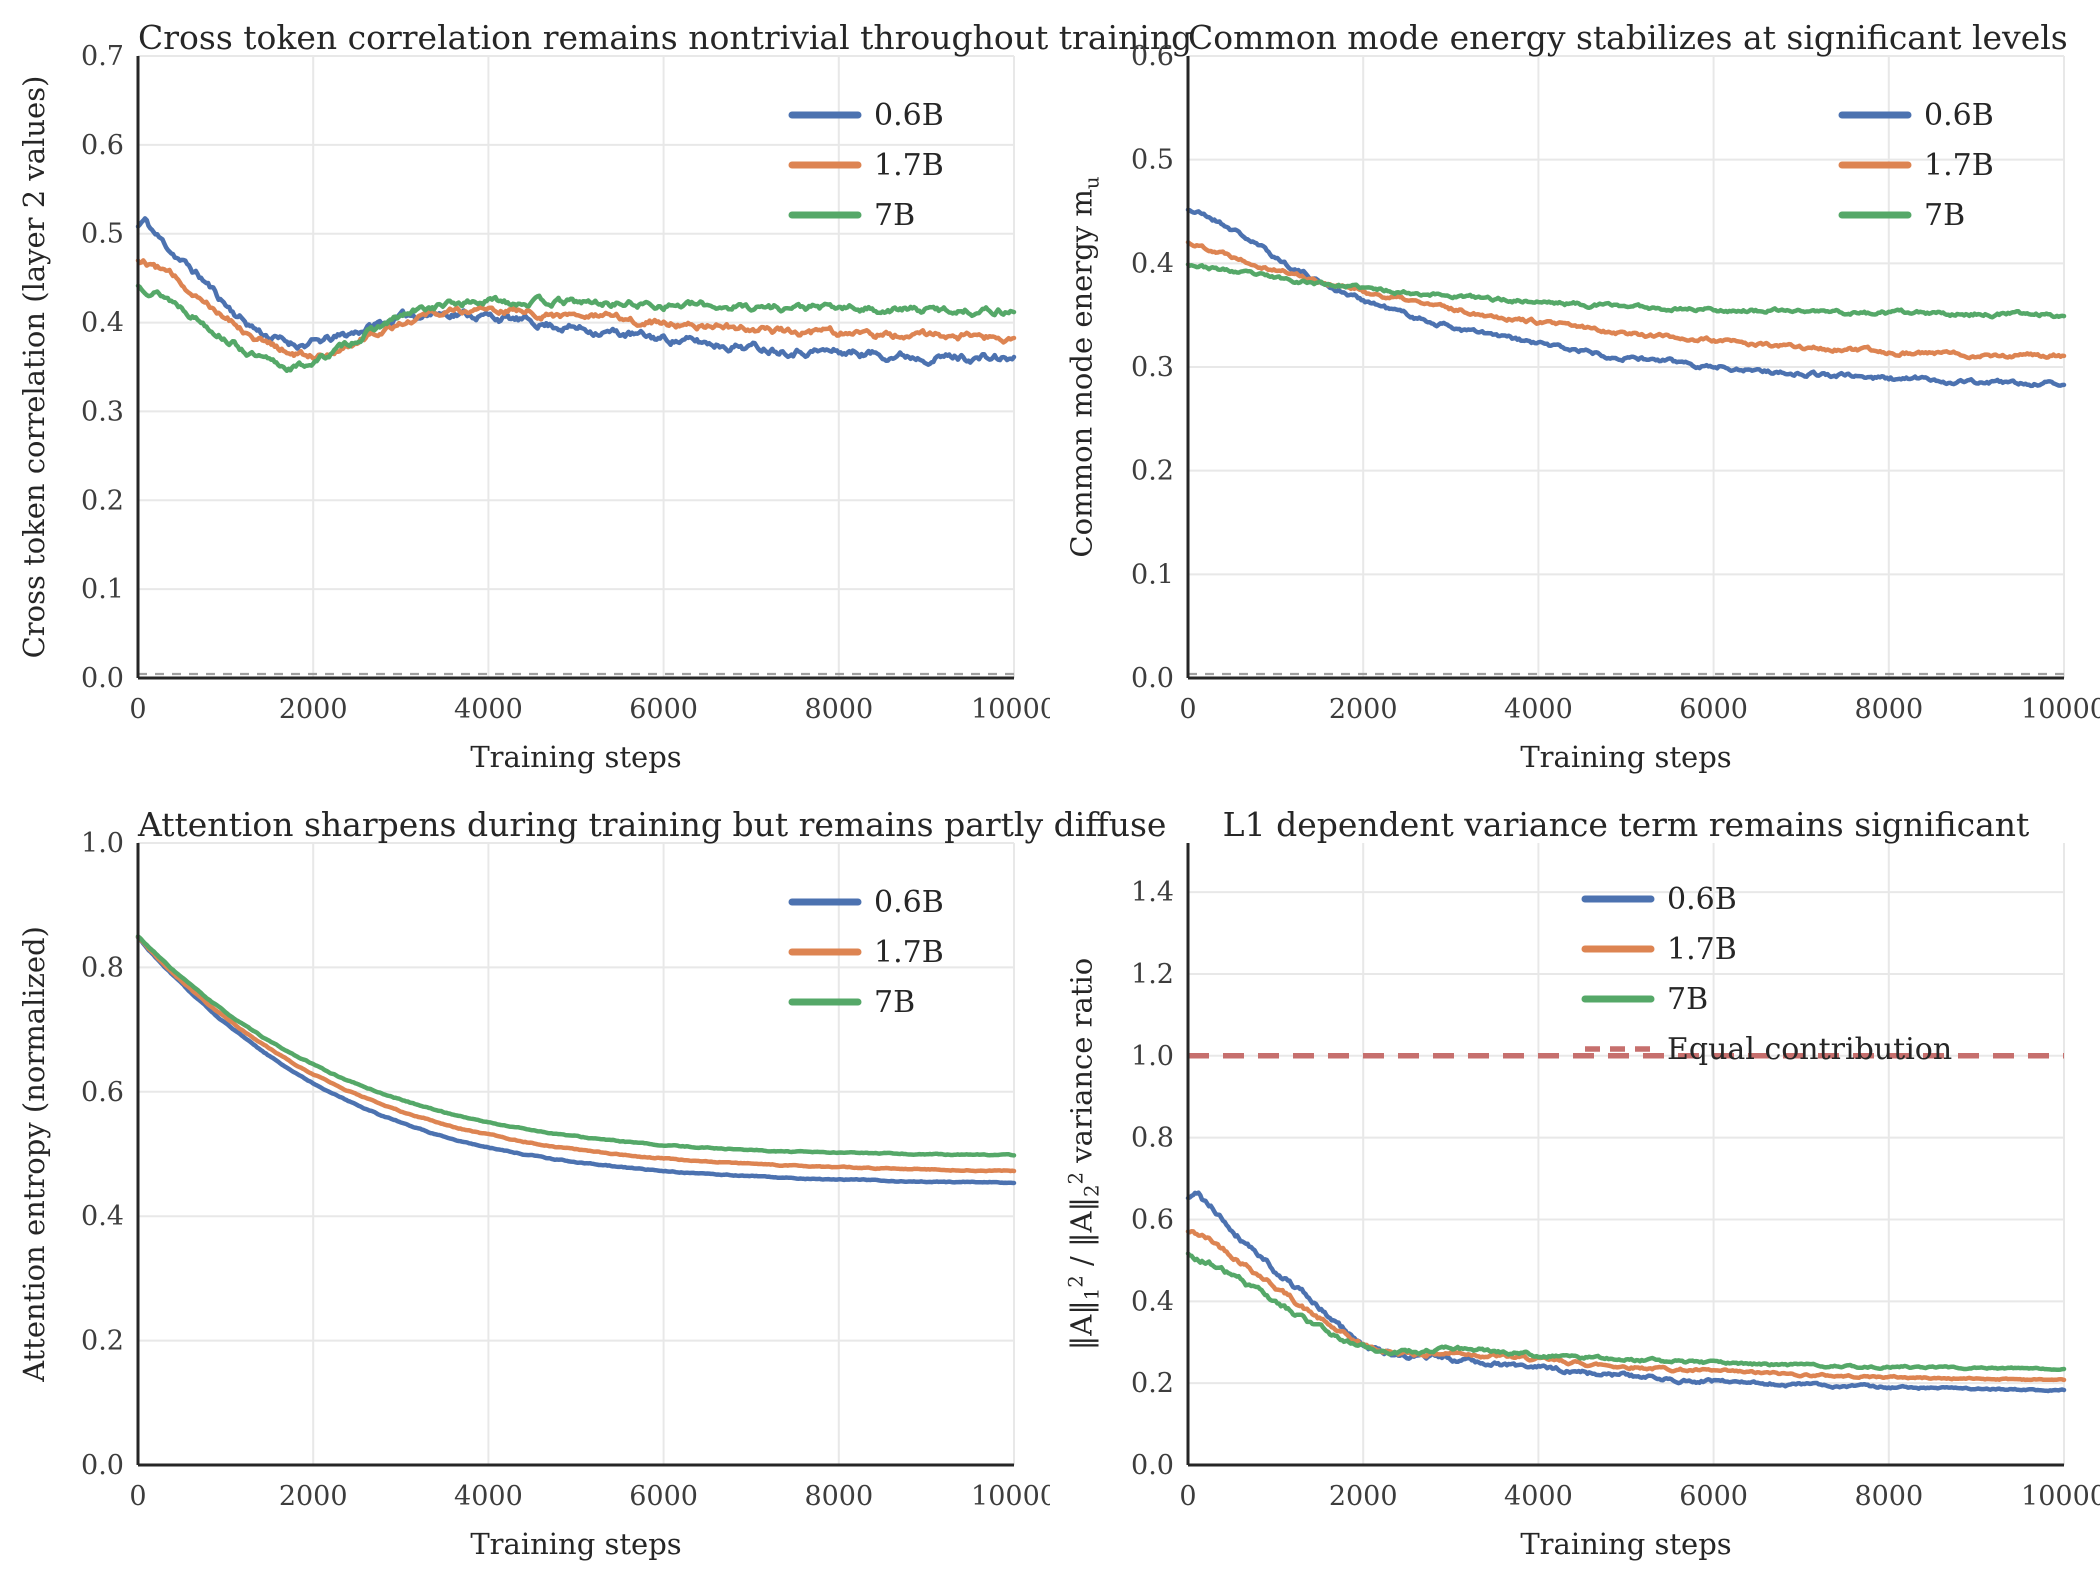 This screenshot has width=2100, height=1575. I want to click on y-axis-label-segment: Common mode energy m, so click(1081, 373).